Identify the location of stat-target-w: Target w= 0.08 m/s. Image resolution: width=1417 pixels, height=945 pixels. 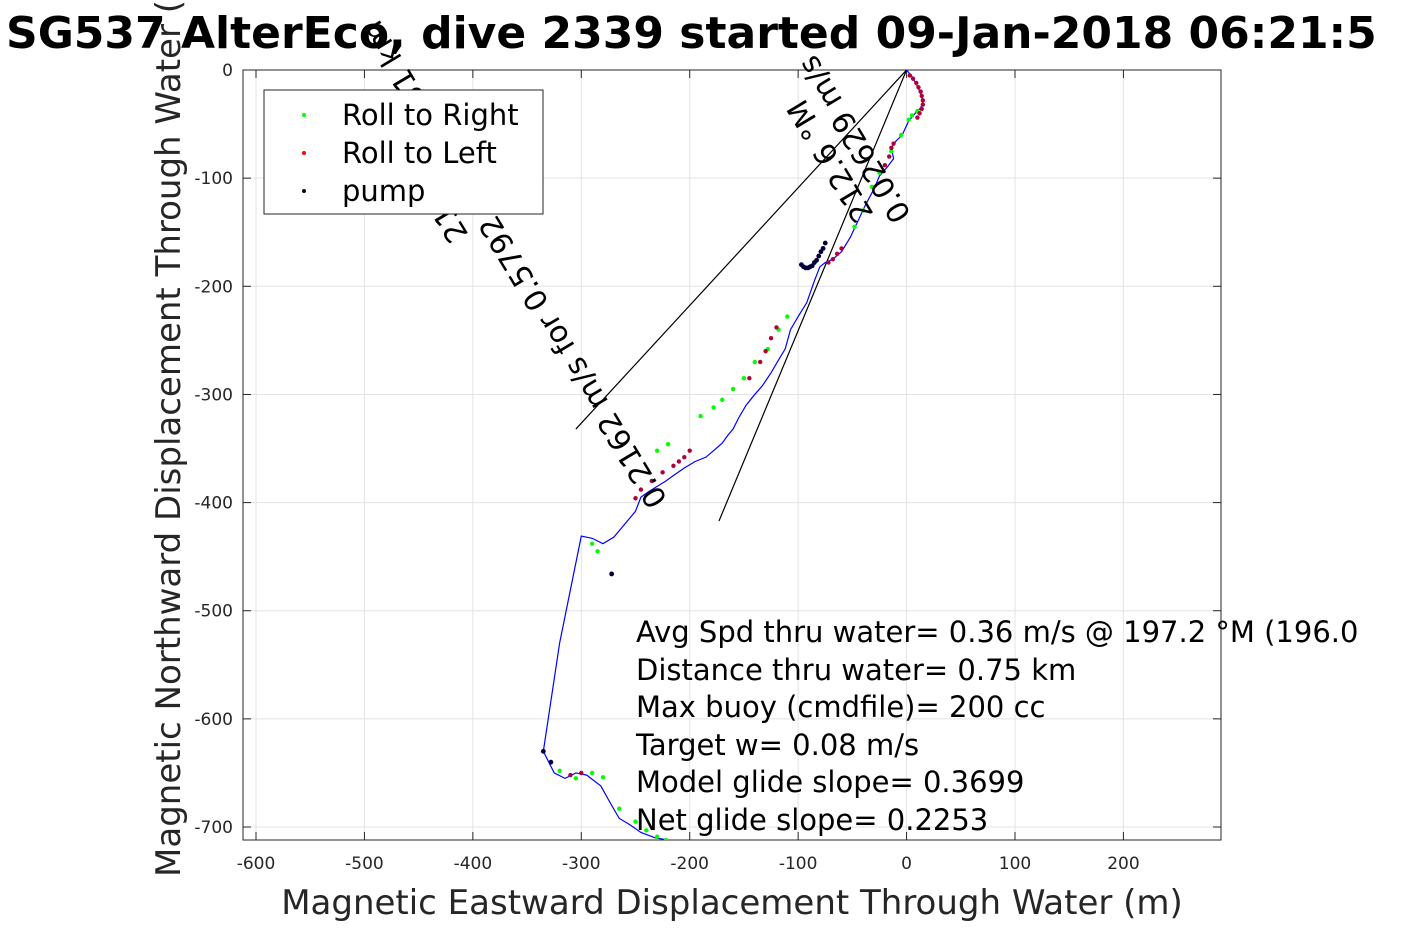
(777, 745).